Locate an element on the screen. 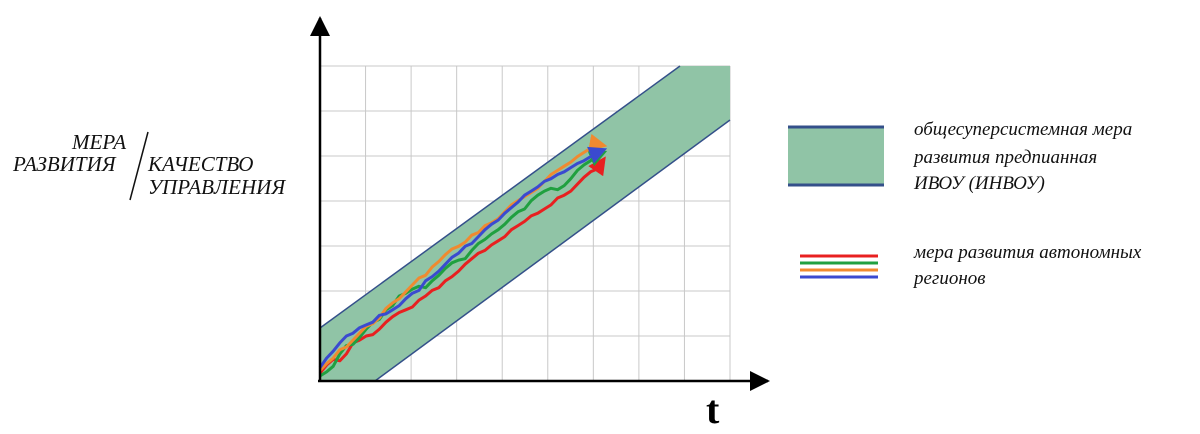 The image size is (1200, 434). legend-band-label-2: развития предпианная is located at coordinates (1006, 157).